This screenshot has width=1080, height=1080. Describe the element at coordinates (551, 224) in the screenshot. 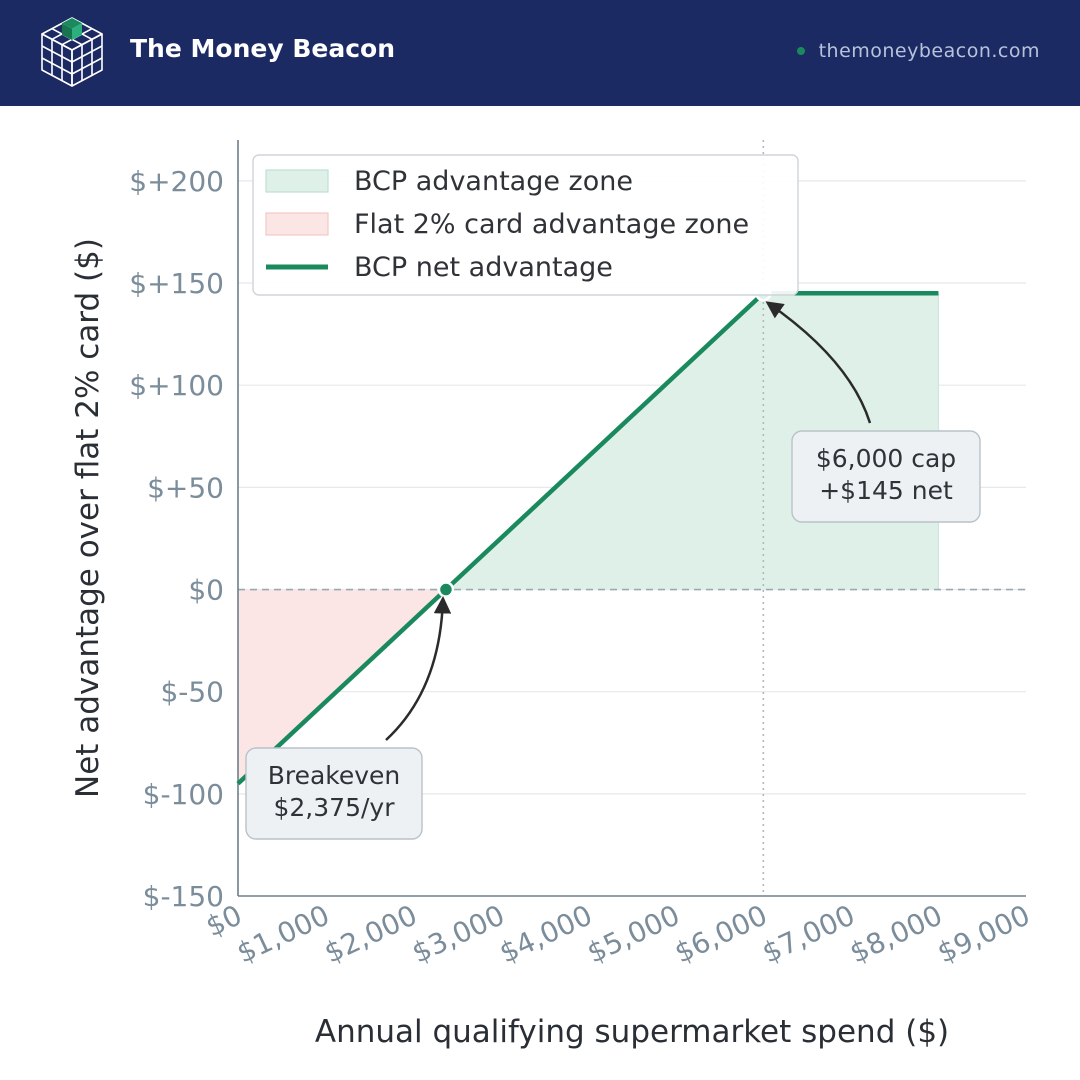

I see `legend-label: Flat 2% card advantage zone` at that location.